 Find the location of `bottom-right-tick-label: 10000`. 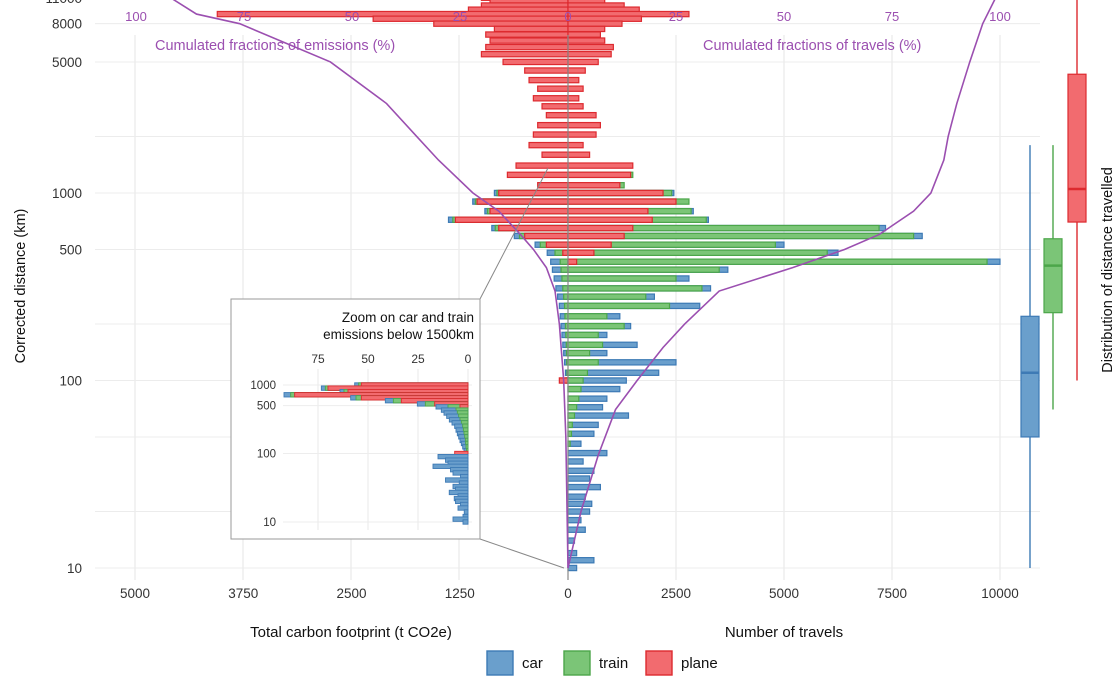

bottom-right-tick-label: 10000 is located at coordinates (1000, 593).